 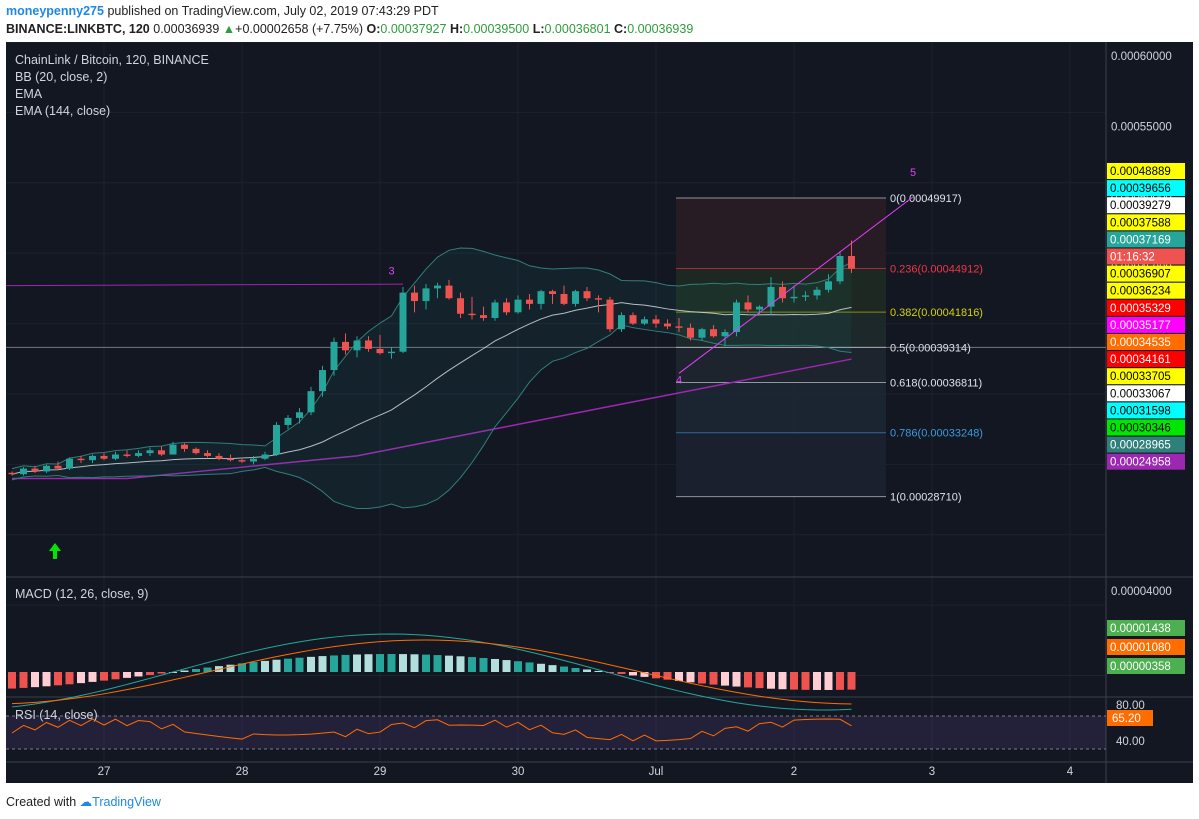 I want to click on x-tick-label: 3, so click(x=932, y=772).